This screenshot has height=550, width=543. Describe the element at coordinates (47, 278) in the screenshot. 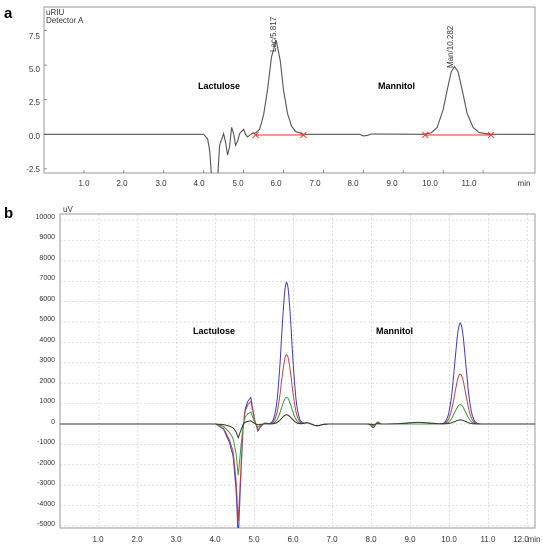

I see `panel-b-ytick-label: 7000` at that location.